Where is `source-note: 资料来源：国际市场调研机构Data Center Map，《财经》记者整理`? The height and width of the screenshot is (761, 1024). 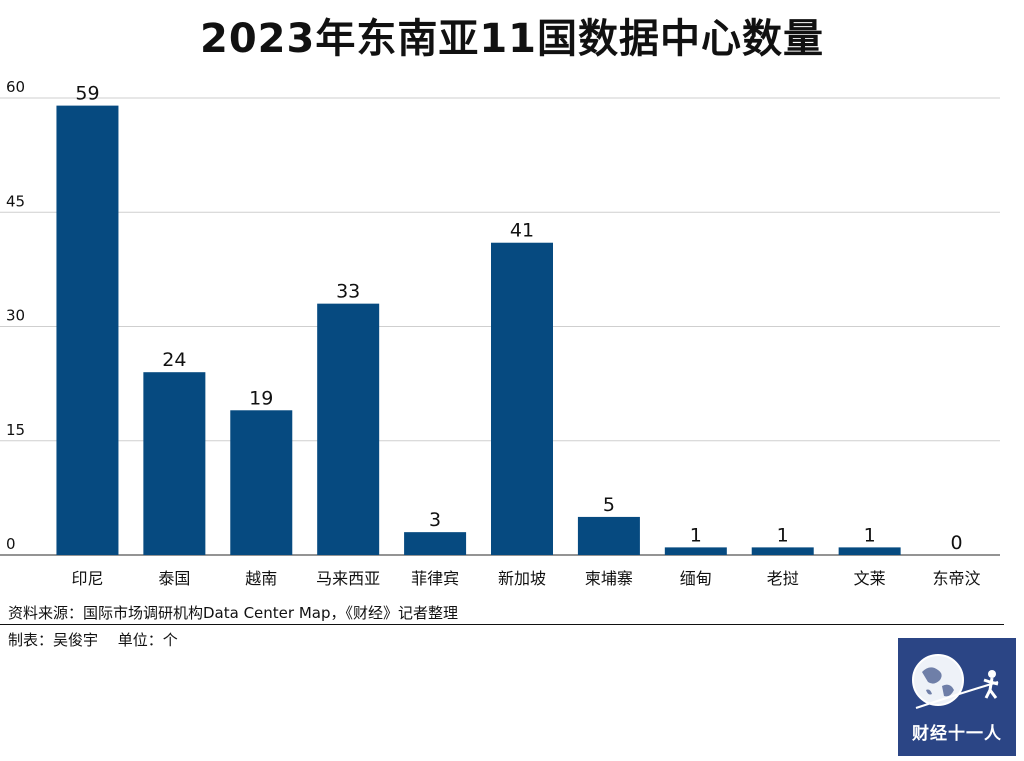 source-note: 资料来源：国际市场调研机构Data Center Map，《财经》记者整理 is located at coordinates (233, 613).